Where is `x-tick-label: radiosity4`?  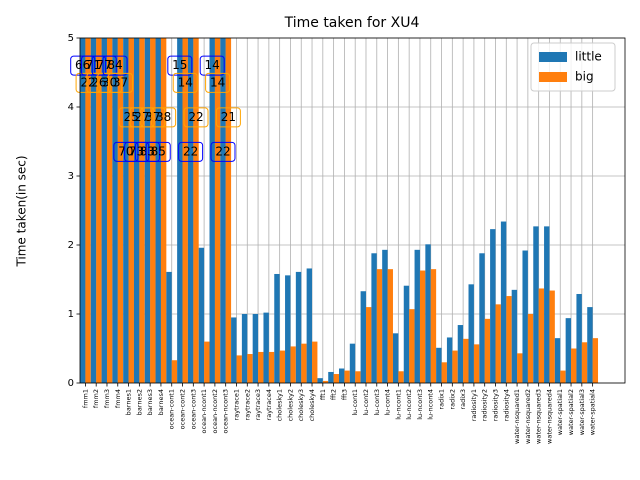
x-tick-label: radiosity4 is located at coordinates (506, 405).